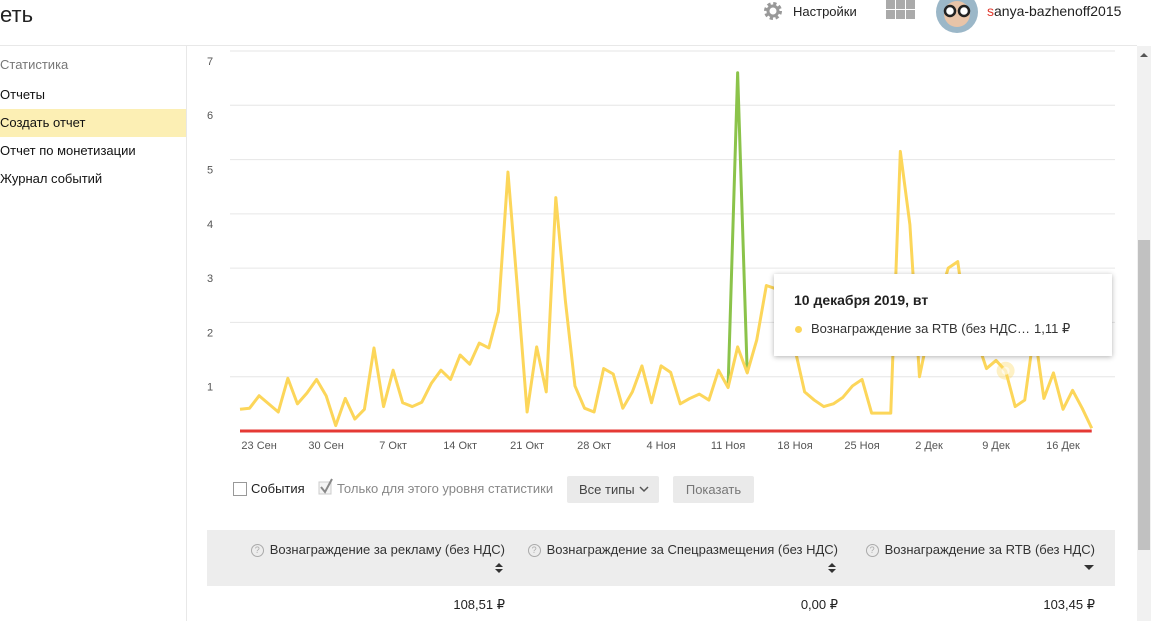  Describe the element at coordinates (326, 487) in the screenshot. I see `checkbox-checked` at that location.